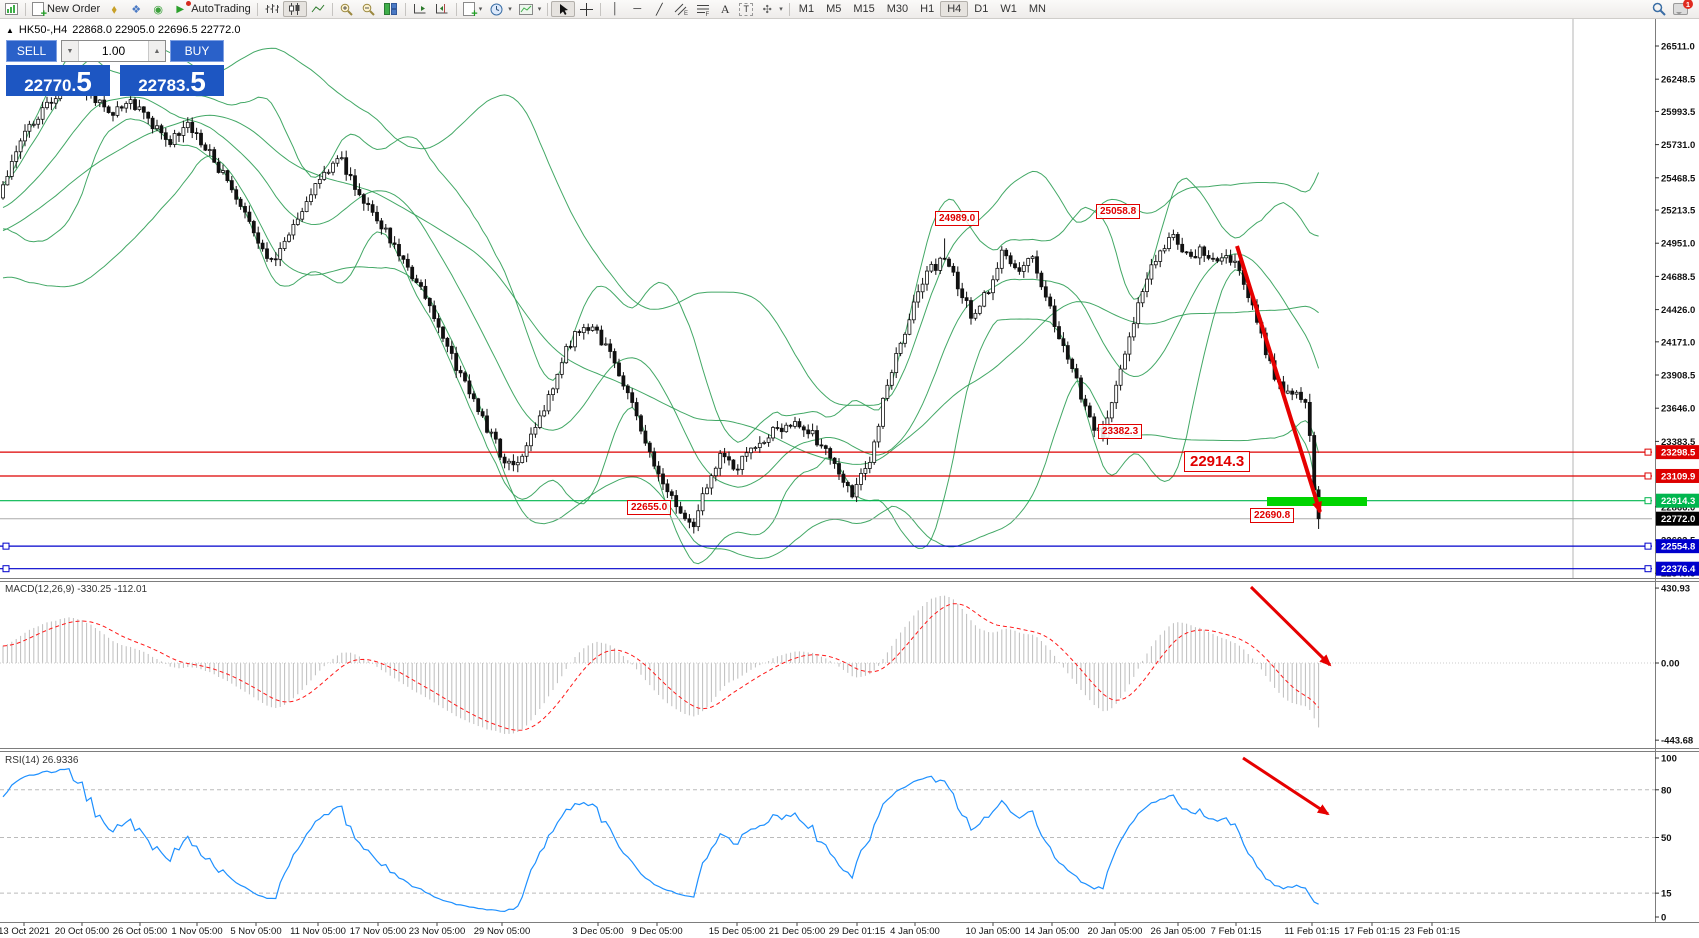 This screenshot has height=938, width=1699. Describe the element at coordinates (1115, 931) in the screenshot. I see `svg-text: 20 Jan 05:00` at that location.